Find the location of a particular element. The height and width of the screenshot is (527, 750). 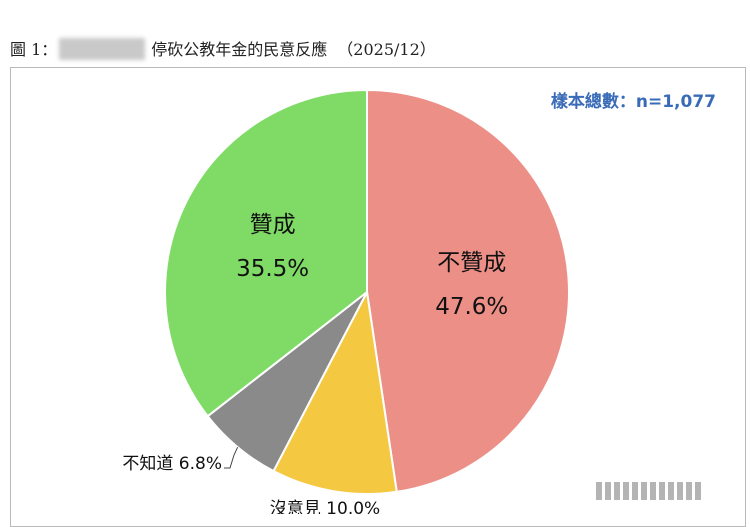

watermark-graphic is located at coordinates (665, 491).